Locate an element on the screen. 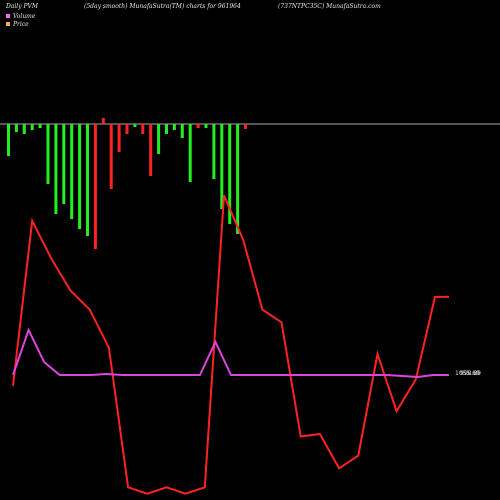  legend: Volume Price is located at coordinates (20, 20).